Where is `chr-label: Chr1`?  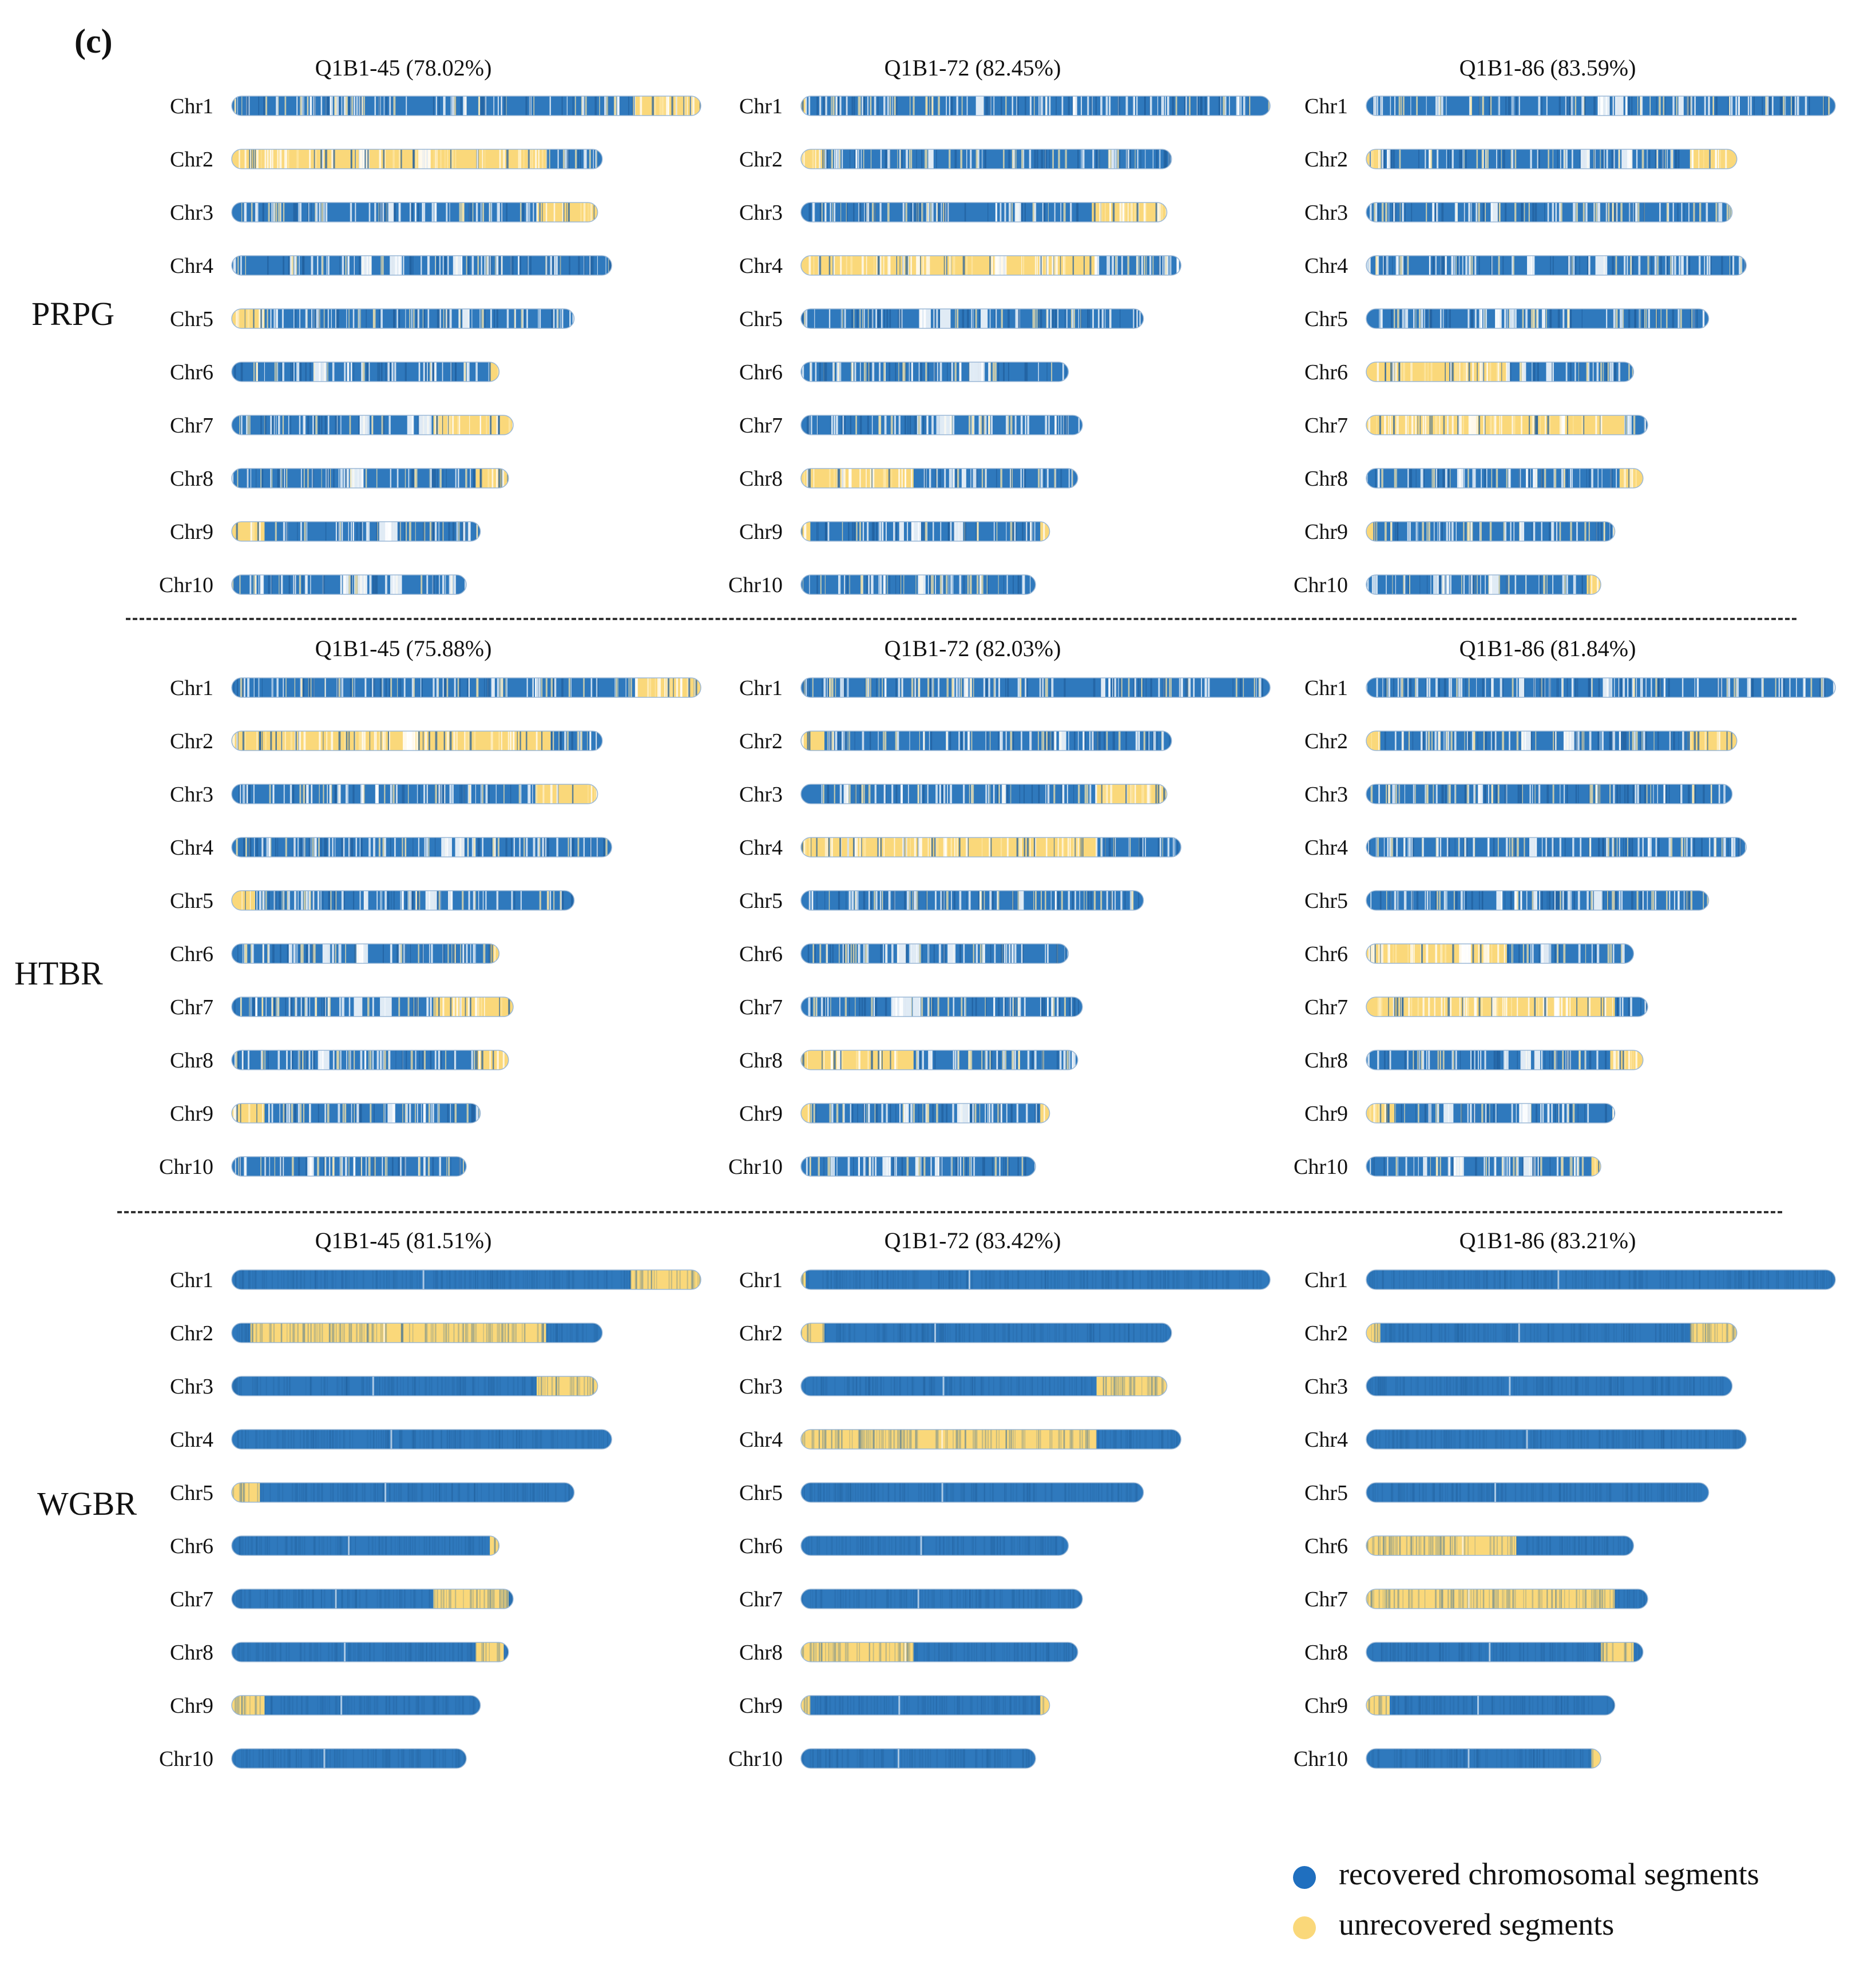
chr-label: Chr1 is located at coordinates (192, 106).